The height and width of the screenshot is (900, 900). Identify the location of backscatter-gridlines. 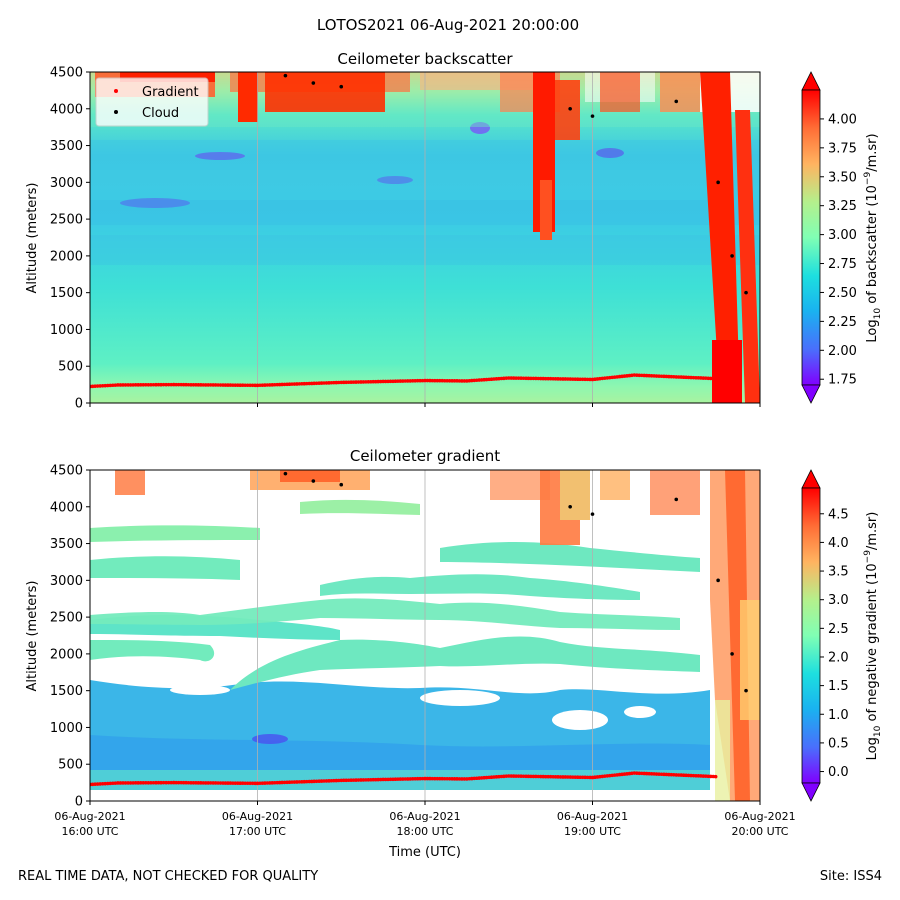
(425, 237).